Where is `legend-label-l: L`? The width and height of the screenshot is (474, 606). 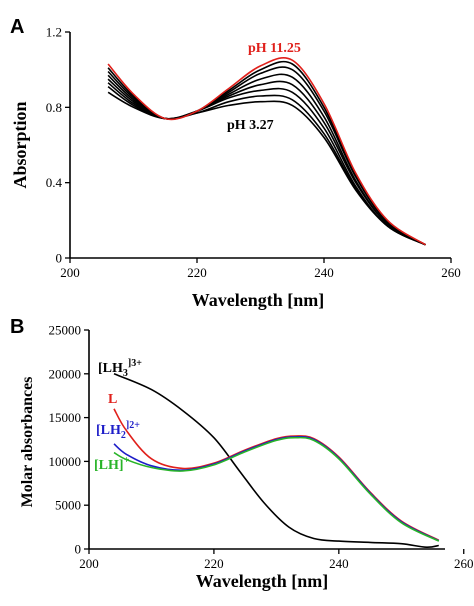 legend-label-l: L is located at coordinates (112, 399).